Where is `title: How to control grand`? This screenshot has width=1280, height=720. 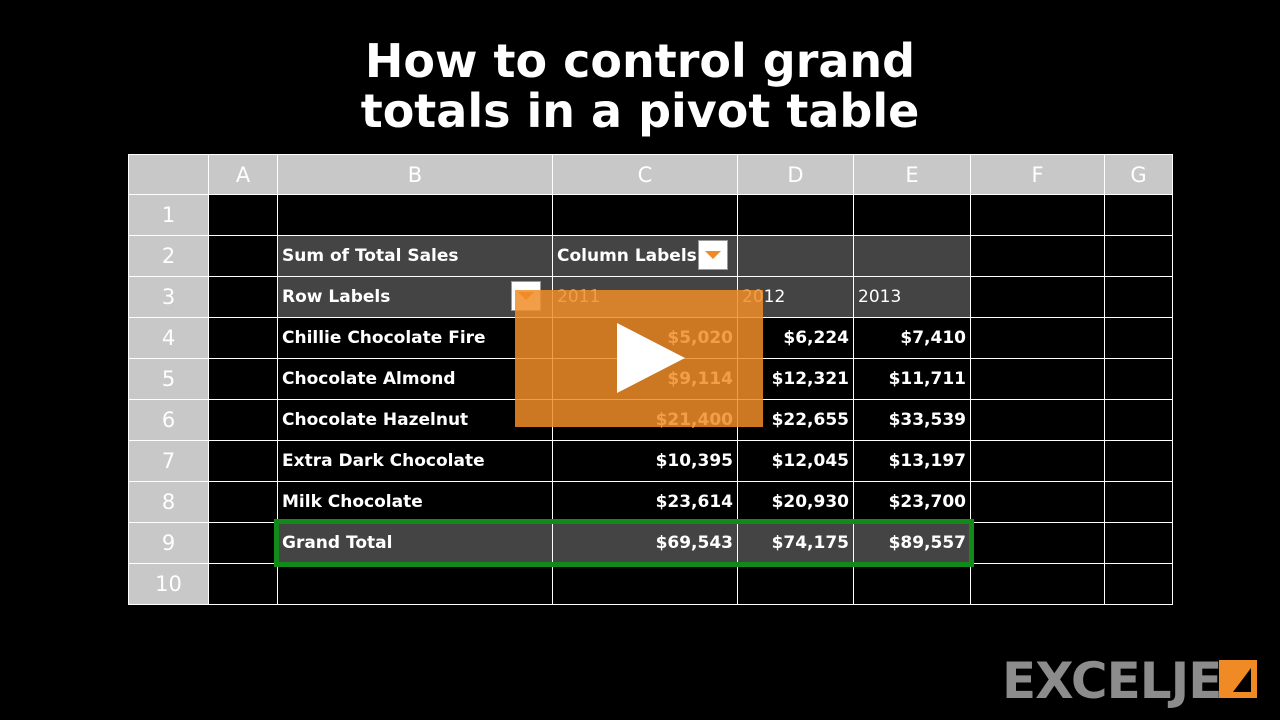
title: How to control grand is located at coordinates (640, 61).